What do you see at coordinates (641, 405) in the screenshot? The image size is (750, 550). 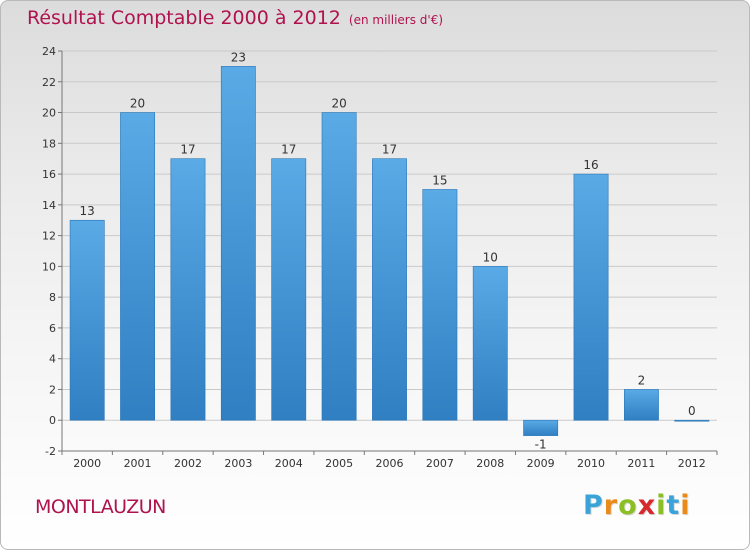 I see `bar-2011` at bounding box center [641, 405].